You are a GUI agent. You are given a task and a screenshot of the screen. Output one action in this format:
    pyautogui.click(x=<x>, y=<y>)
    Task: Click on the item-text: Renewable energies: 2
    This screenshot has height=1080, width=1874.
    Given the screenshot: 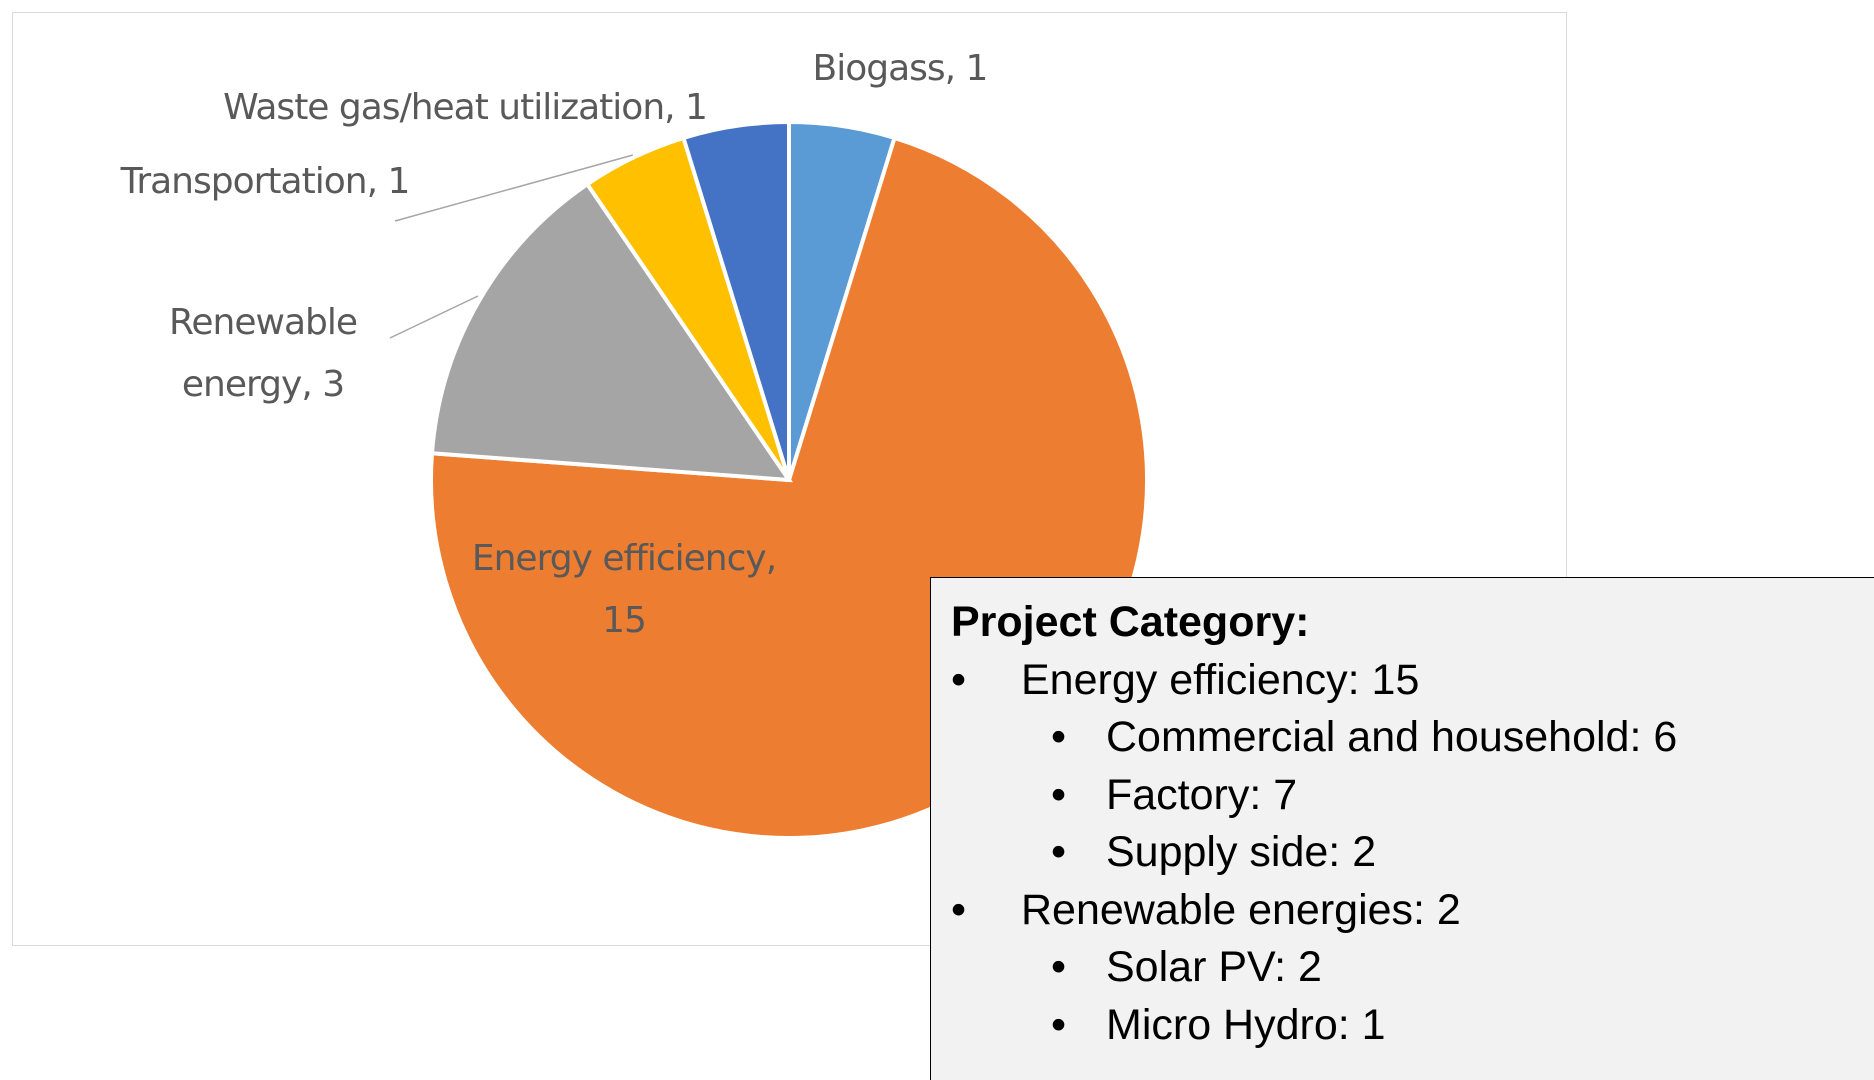 What is the action you would take?
    pyautogui.click(x=1241, y=909)
    